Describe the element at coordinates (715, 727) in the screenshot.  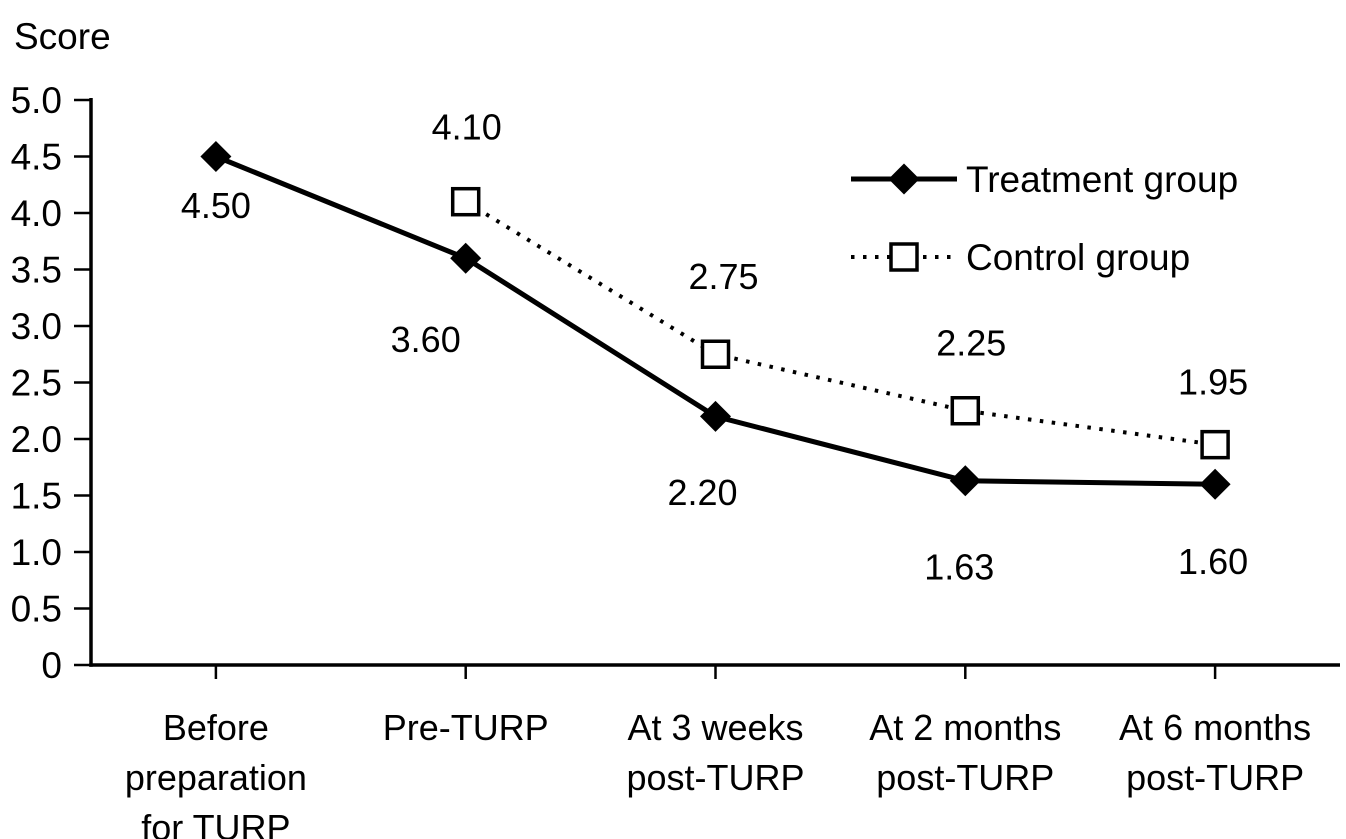
I see `x-axis-category-label: At 3 weeks` at that location.